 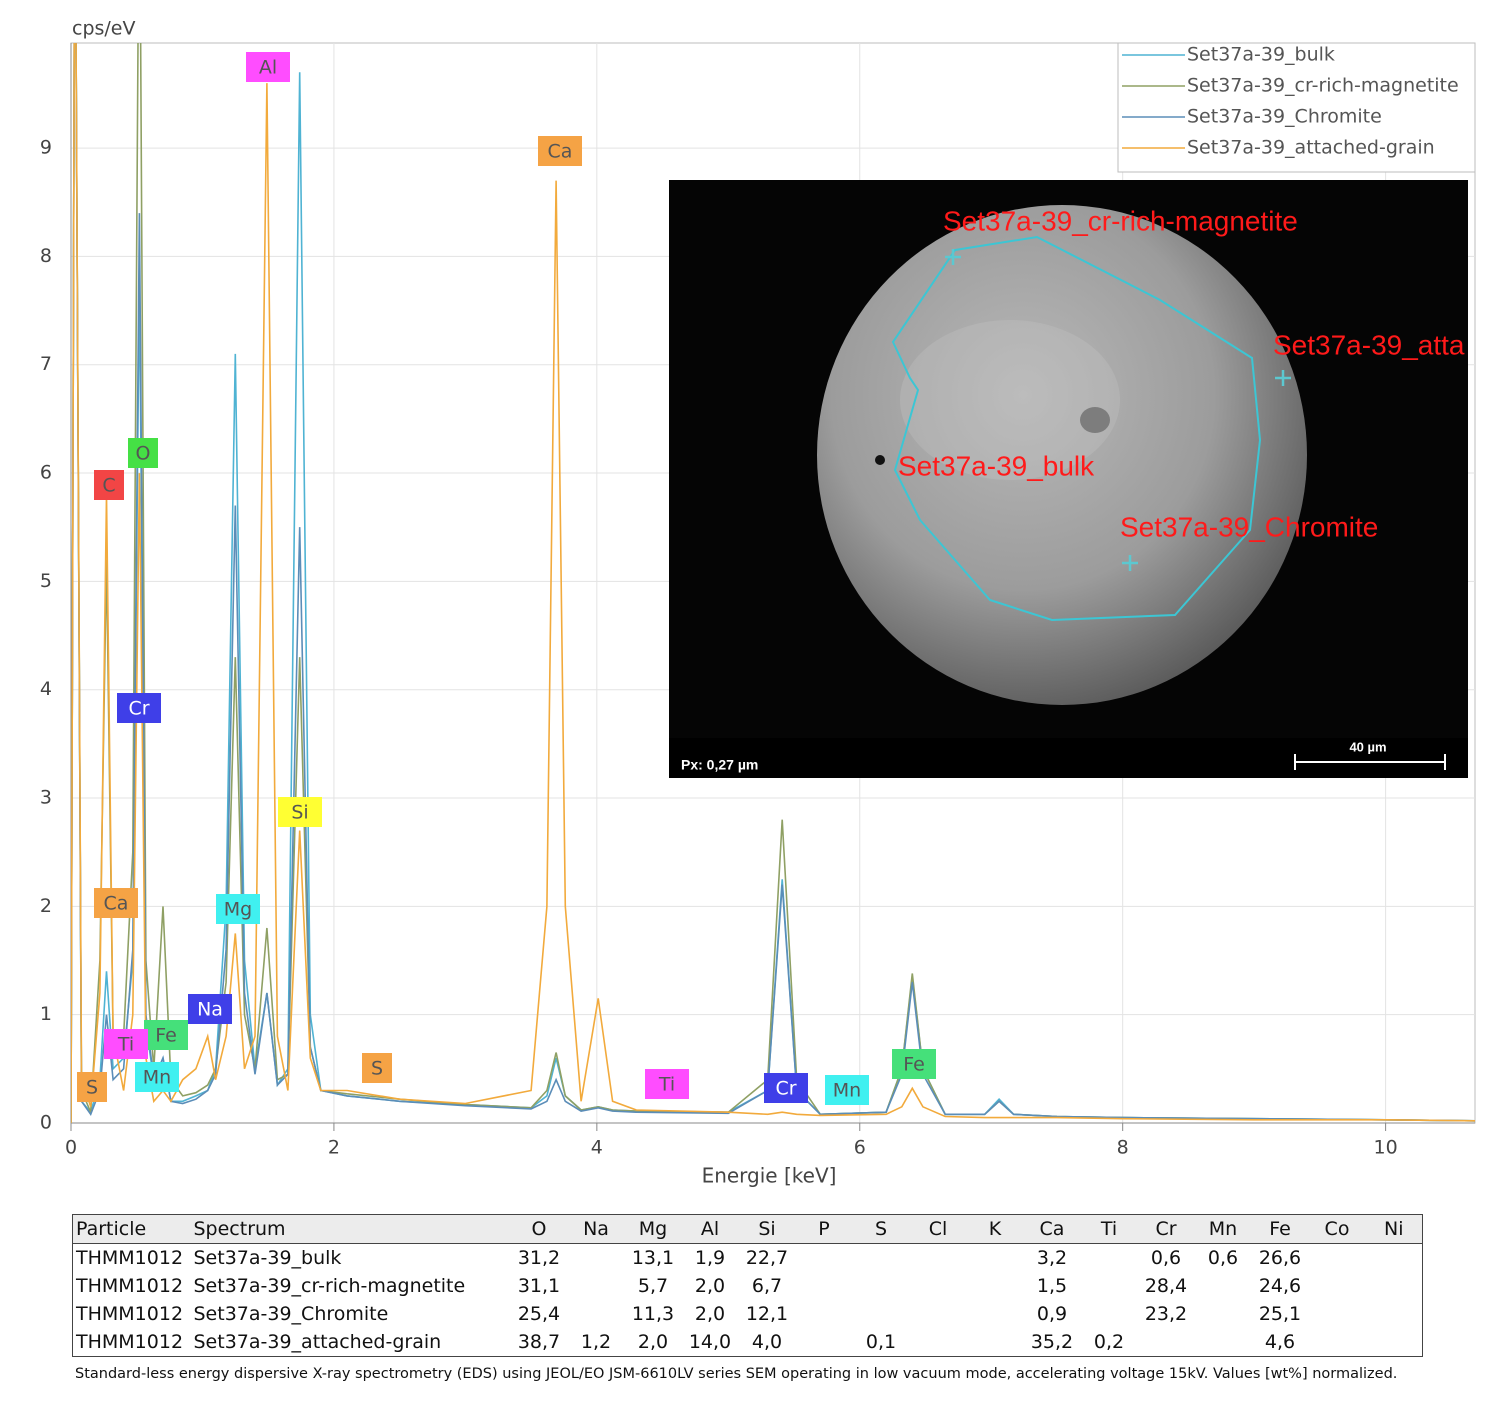 What do you see at coordinates (767, 1229) in the screenshot?
I see `column-header: Si` at bounding box center [767, 1229].